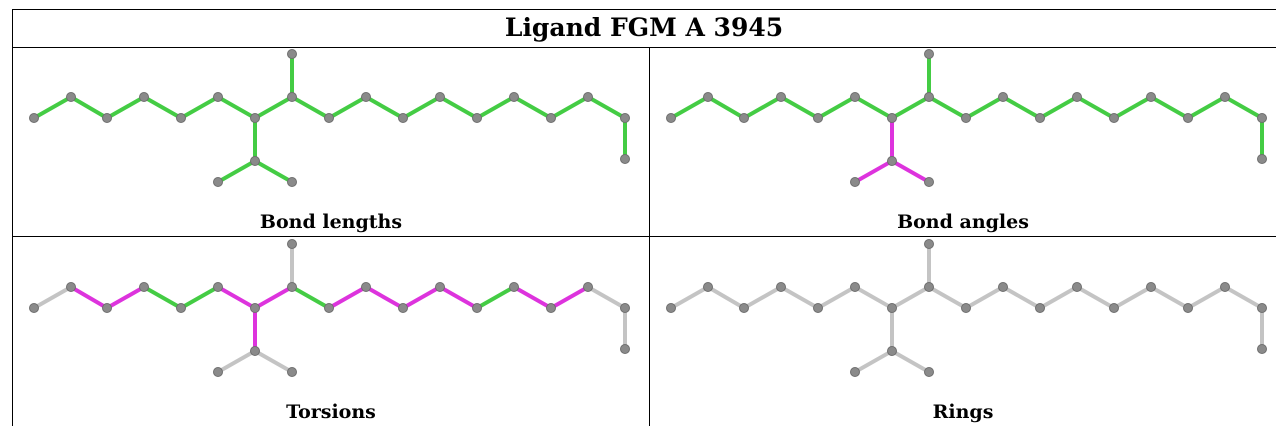 This screenshot has width=1276, height=426. What do you see at coordinates (649, 236) in the screenshot?
I see `column-divider` at bounding box center [649, 236].